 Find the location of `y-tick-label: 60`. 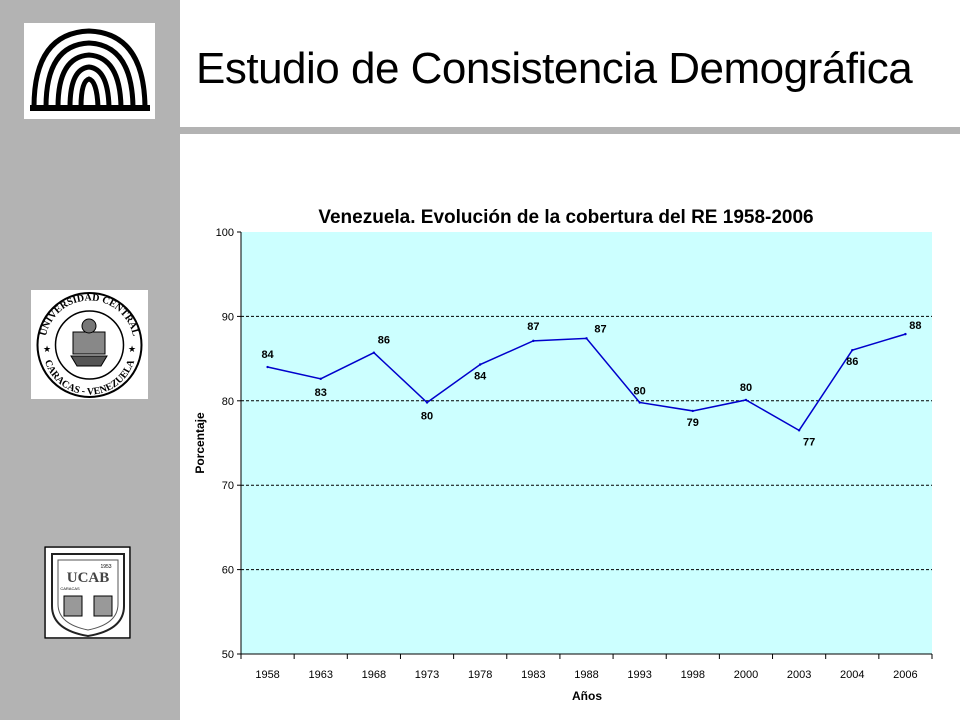

y-tick-label: 60 is located at coordinates (228, 571).